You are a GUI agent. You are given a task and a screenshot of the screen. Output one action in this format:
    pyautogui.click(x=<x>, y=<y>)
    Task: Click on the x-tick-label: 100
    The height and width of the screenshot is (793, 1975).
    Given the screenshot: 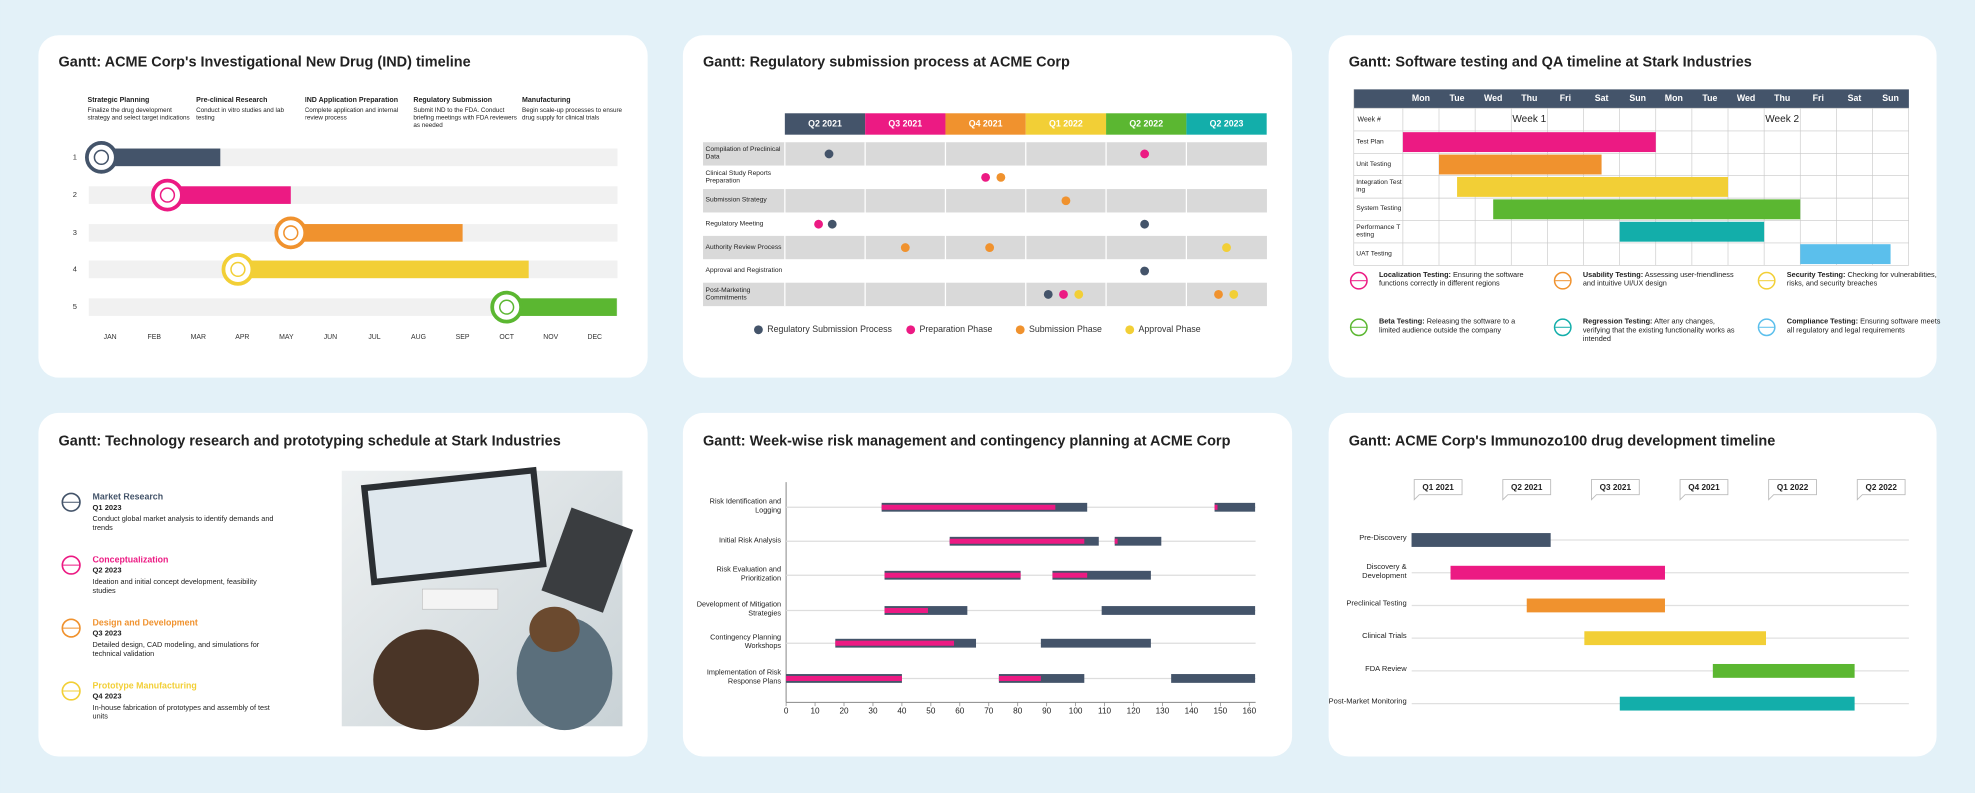 What is the action you would take?
    pyautogui.click(x=1076, y=710)
    